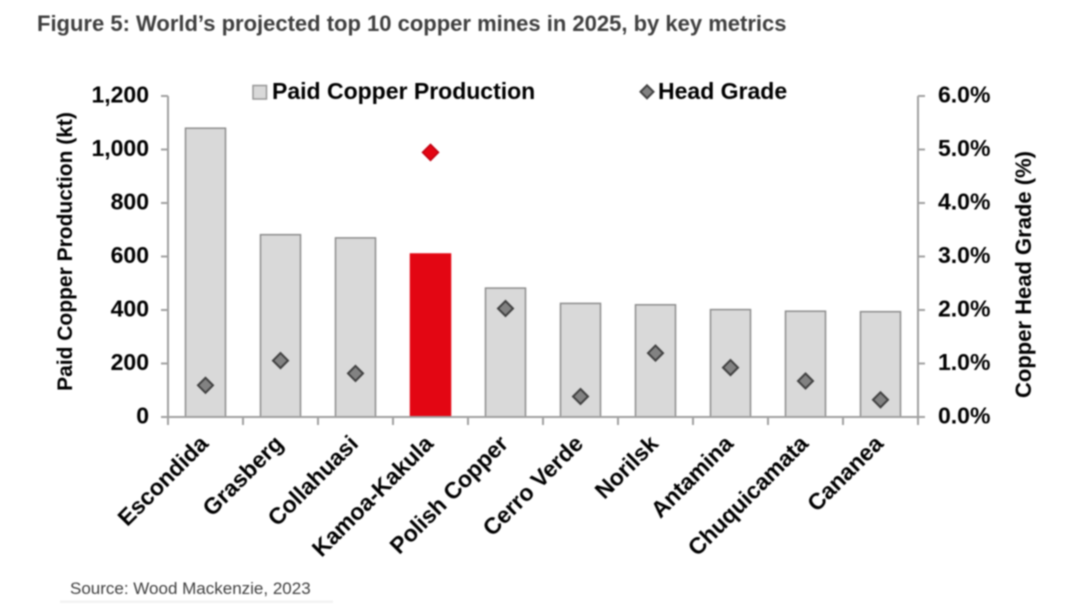  I want to click on svg-text: 0, so click(142, 416).